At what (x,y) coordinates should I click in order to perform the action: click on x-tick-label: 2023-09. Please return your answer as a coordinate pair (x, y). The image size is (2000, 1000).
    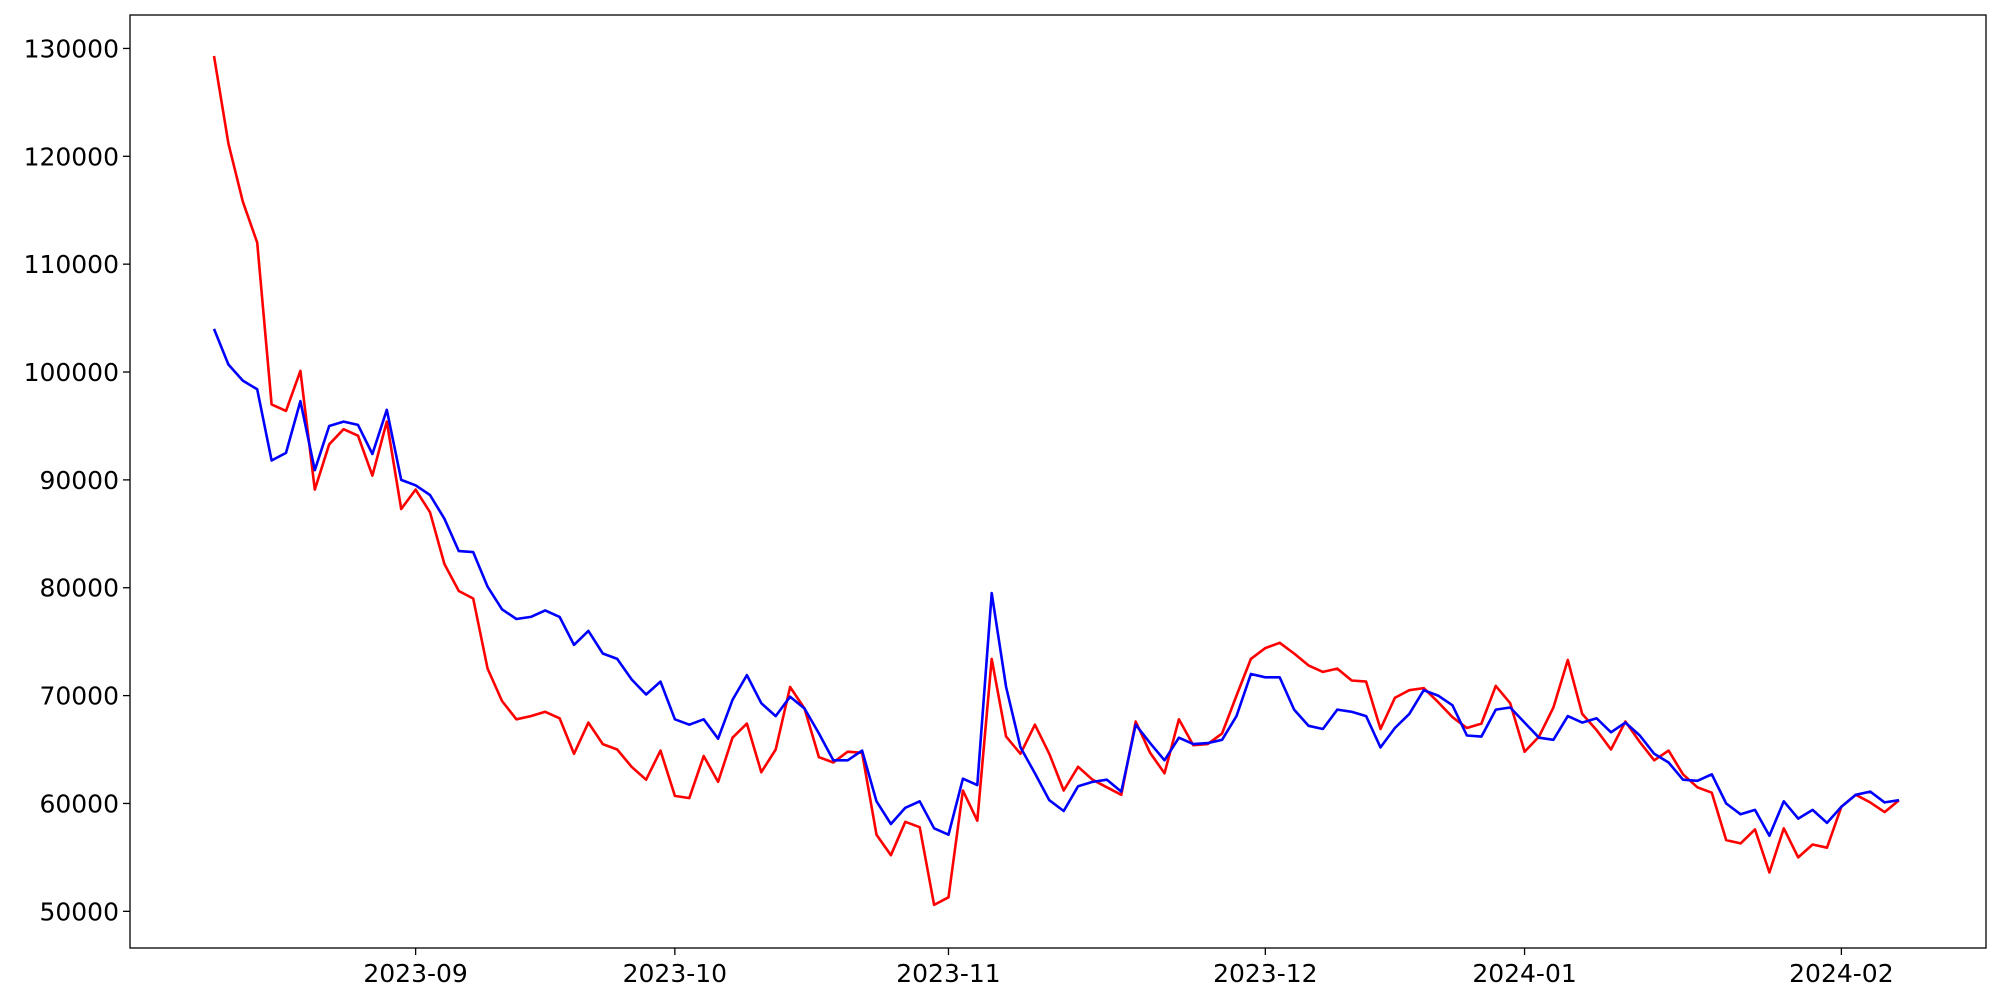
    Looking at the image, I should click on (415, 973).